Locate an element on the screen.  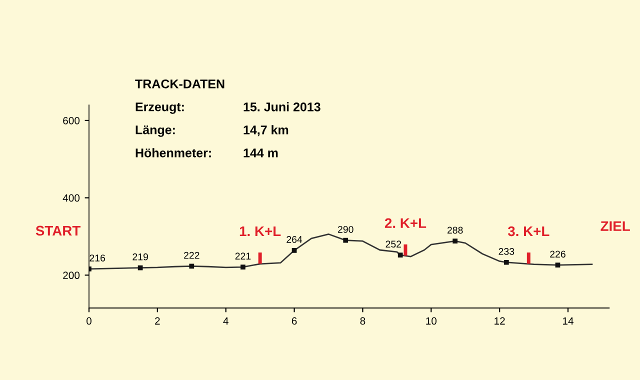
x-tick-label: 0 is located at coordinates (89, 321).